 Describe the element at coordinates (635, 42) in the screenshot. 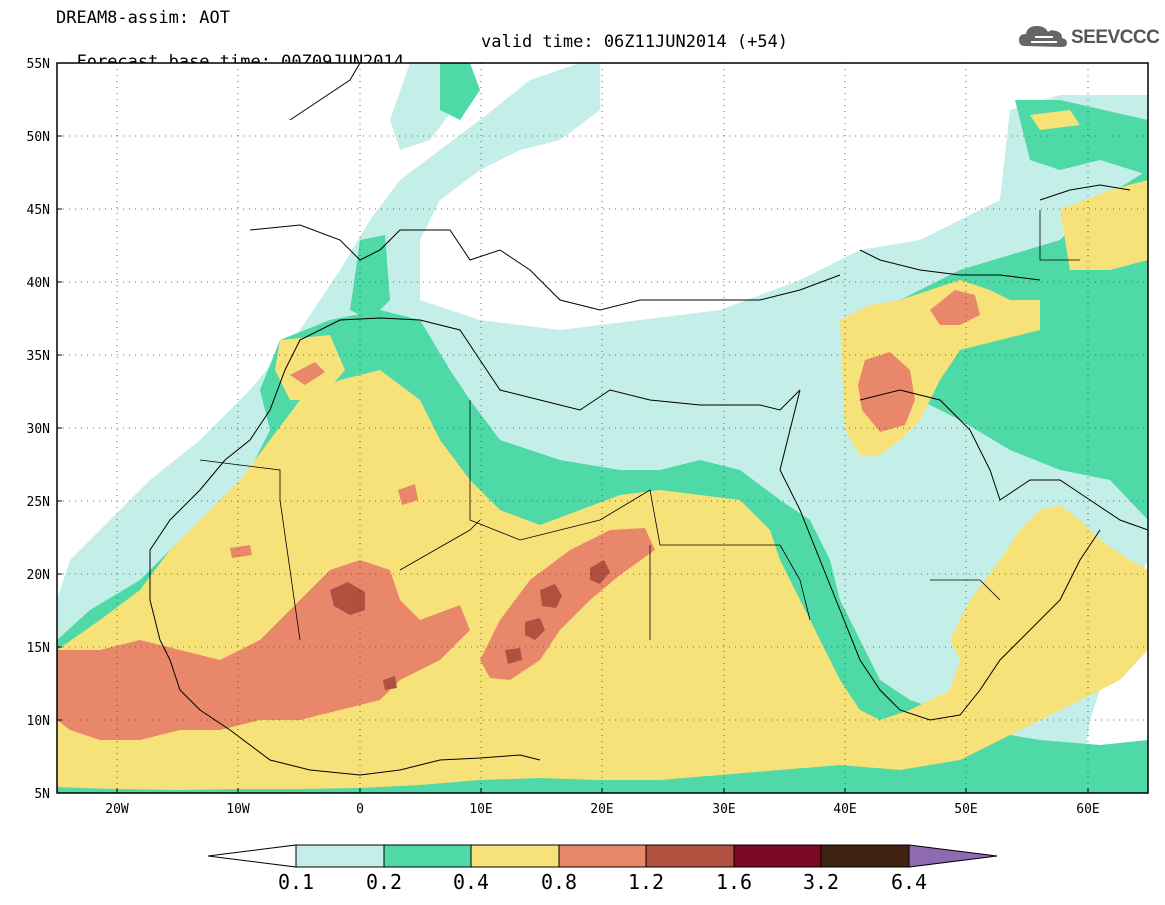

I see `valid-time: valid time: 06Z11JUN2014 (+54)` at that location.